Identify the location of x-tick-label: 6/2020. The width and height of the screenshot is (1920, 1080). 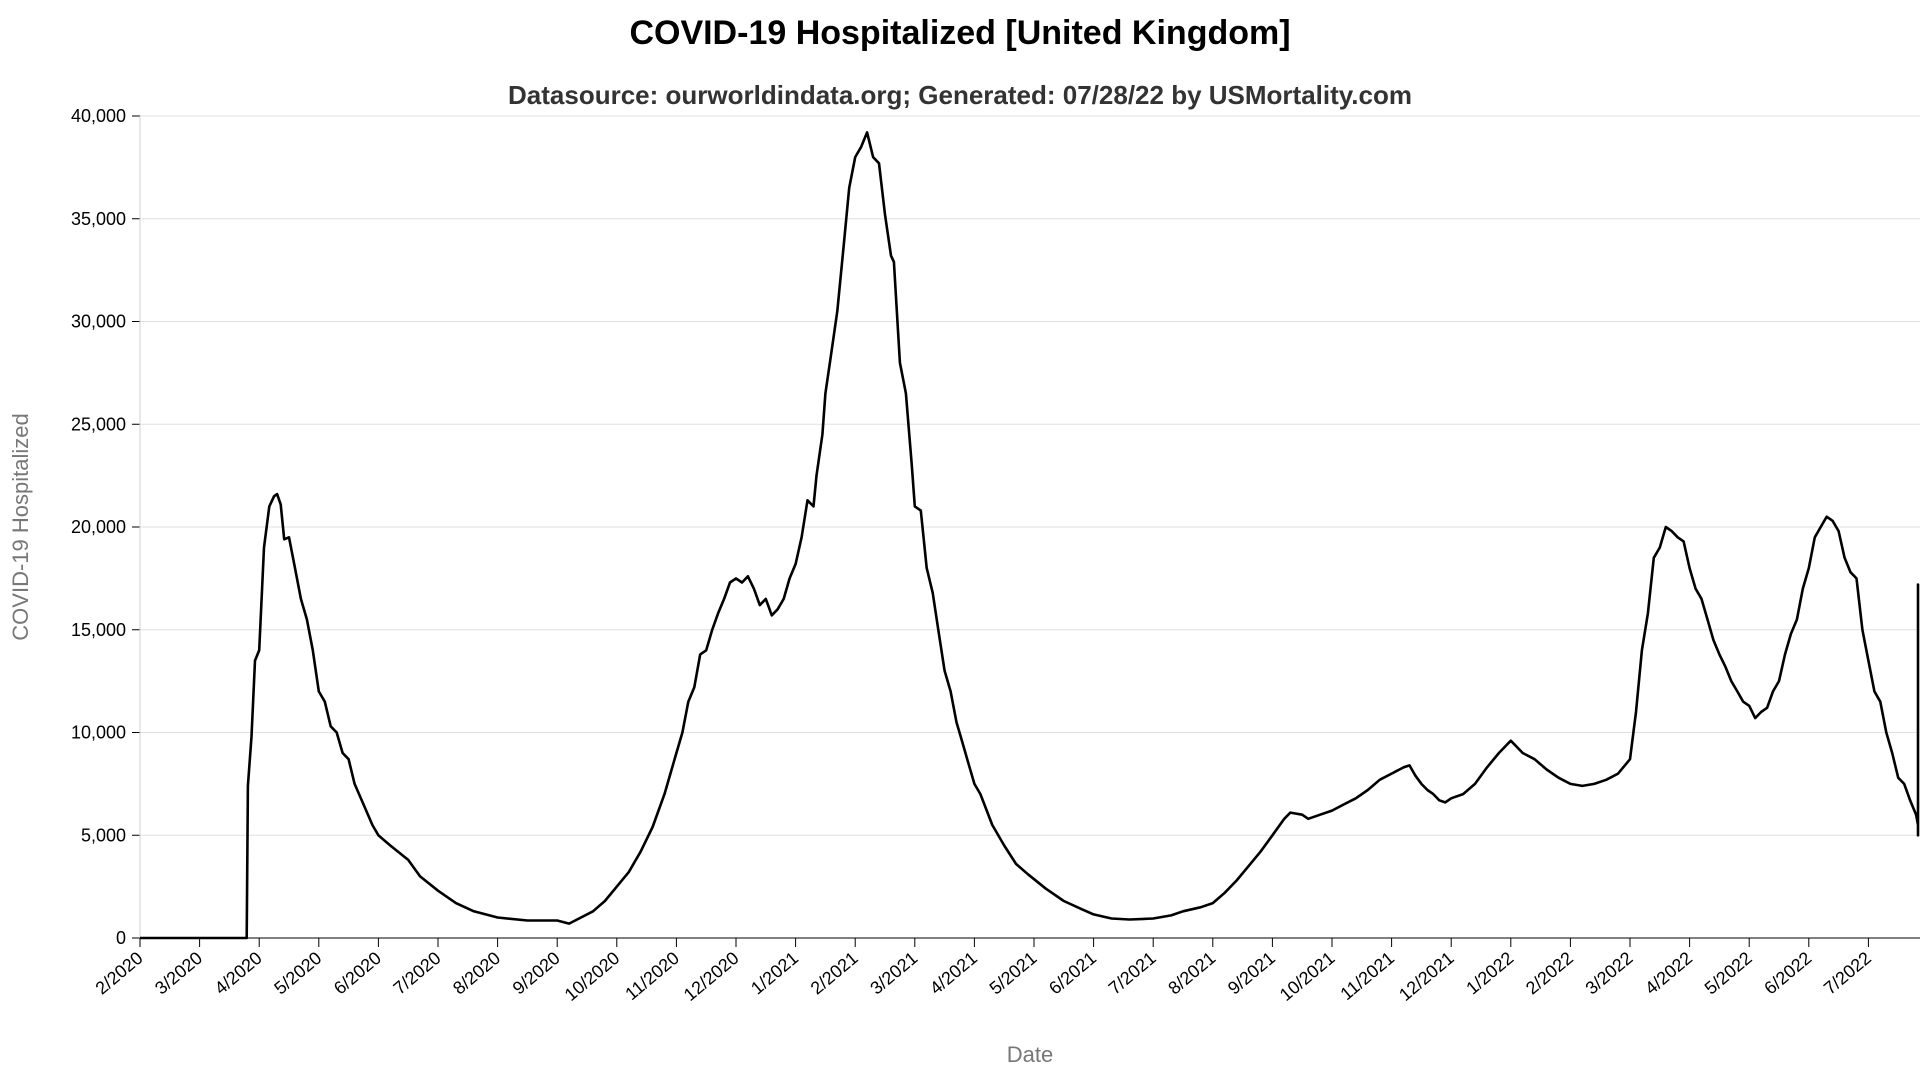
(357, 973).